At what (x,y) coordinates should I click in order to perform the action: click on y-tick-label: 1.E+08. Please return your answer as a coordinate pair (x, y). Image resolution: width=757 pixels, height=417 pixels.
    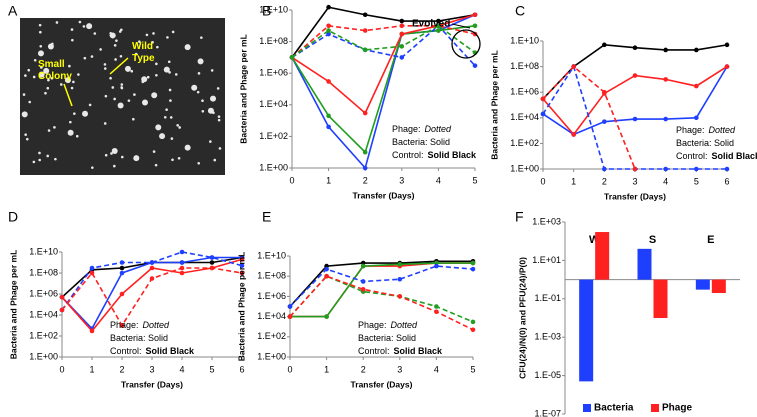
    Looking at the image, I should click on (43, 272).